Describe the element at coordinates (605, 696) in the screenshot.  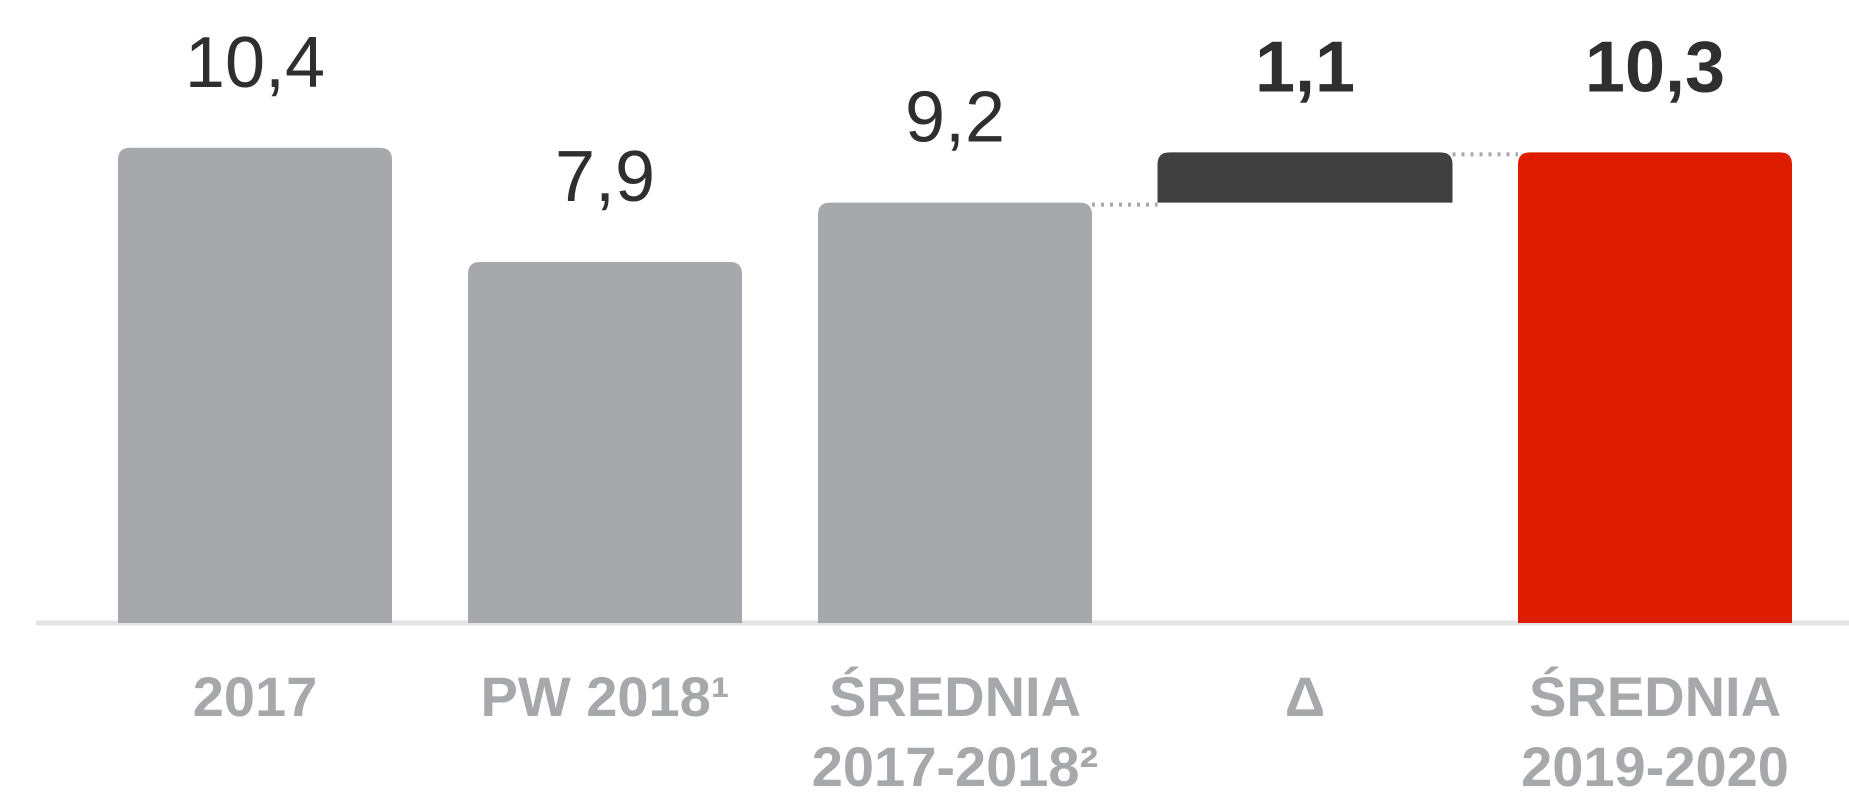
I see `x-tick-label: PW 2018¹` at that location.